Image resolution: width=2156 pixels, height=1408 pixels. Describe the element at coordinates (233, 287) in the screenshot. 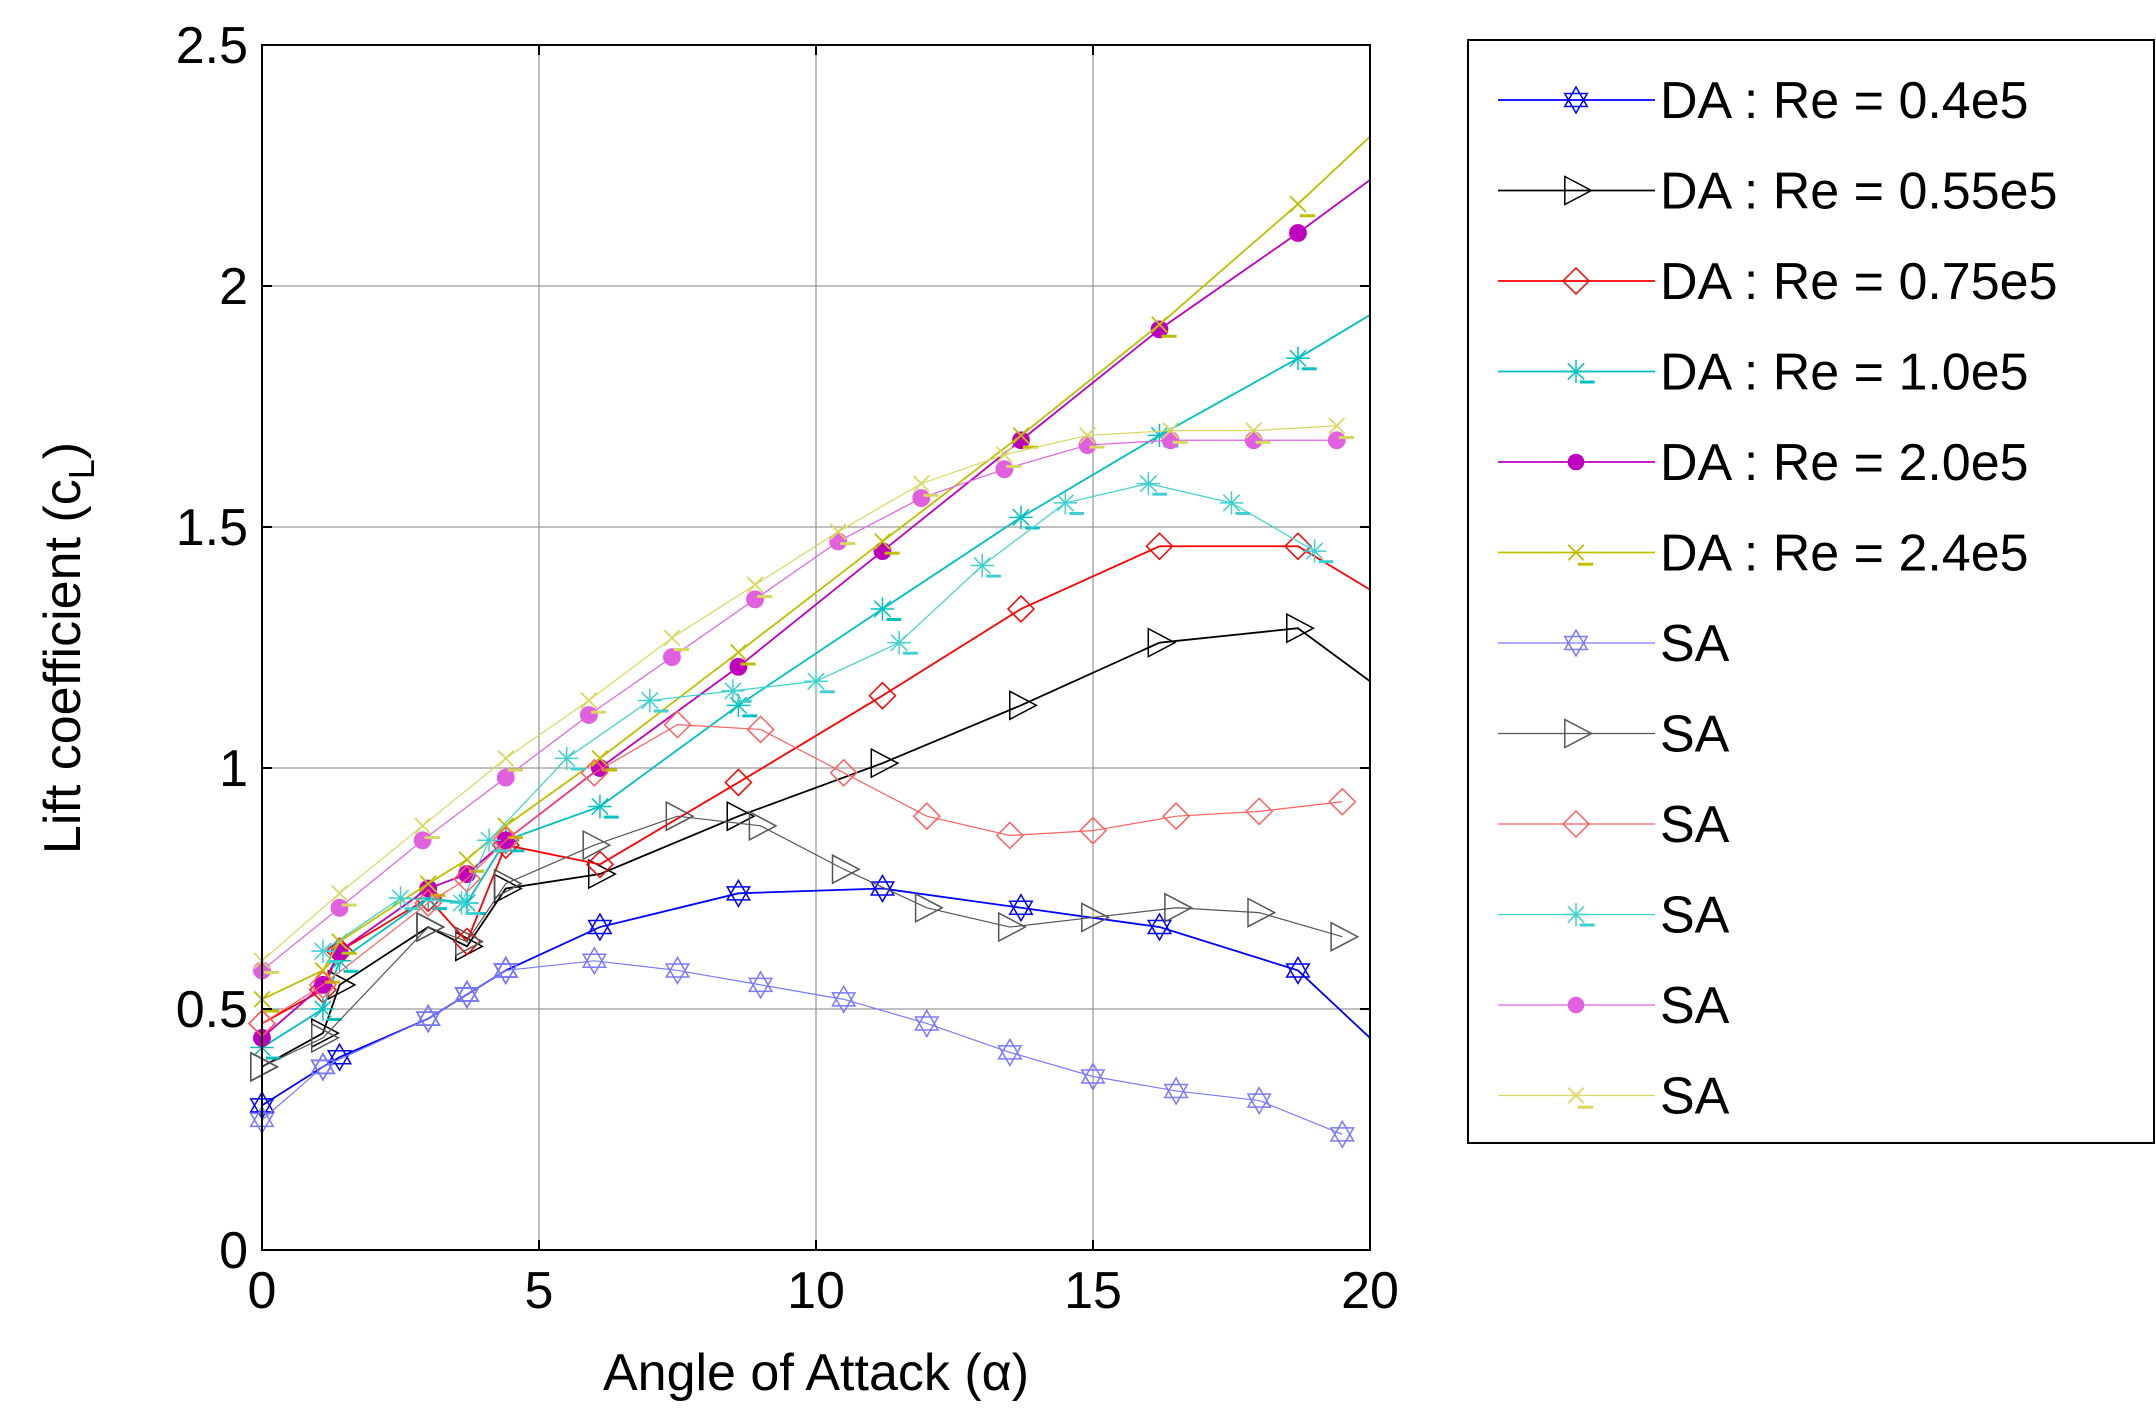

I see `y-tick-label: 2` at that location.